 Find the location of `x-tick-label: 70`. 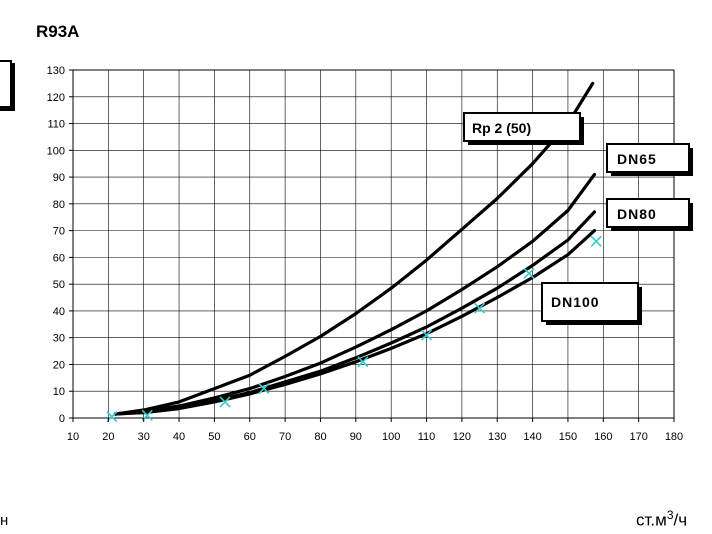

x-tick-label: 70 is located at coordinates (285, 437).